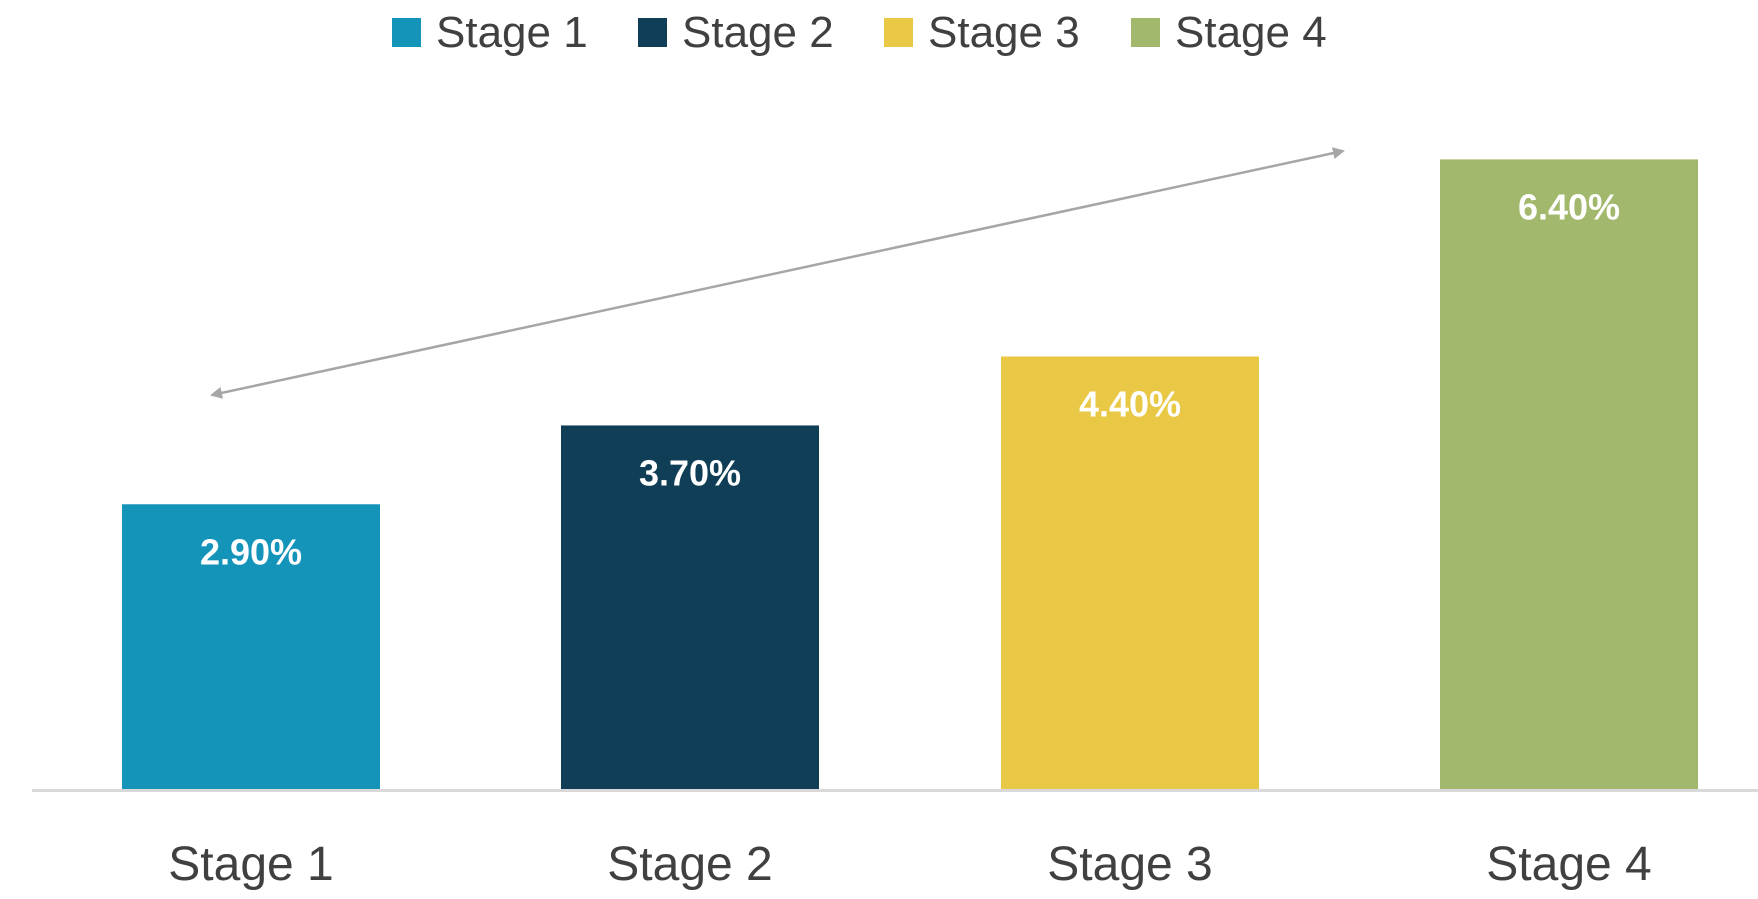  Describe the element at coordinates (1569, 206) in the screenshot. I see `data-label-4: 6.40%` at that location.